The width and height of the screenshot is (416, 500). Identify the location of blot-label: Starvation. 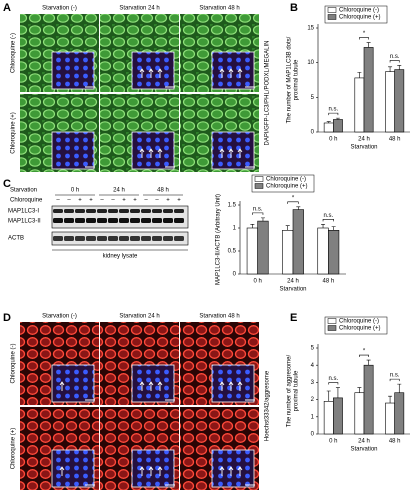
(23, 191).